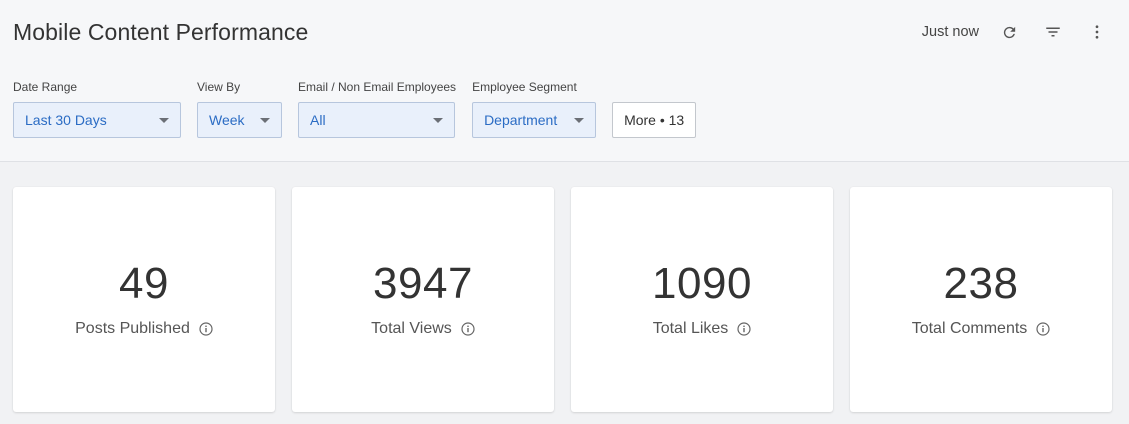 This screenshot has width=1129, height=424. Describe the element at coordinates (521, 120) in the screenshot. I see `select-value: Department` at that location.